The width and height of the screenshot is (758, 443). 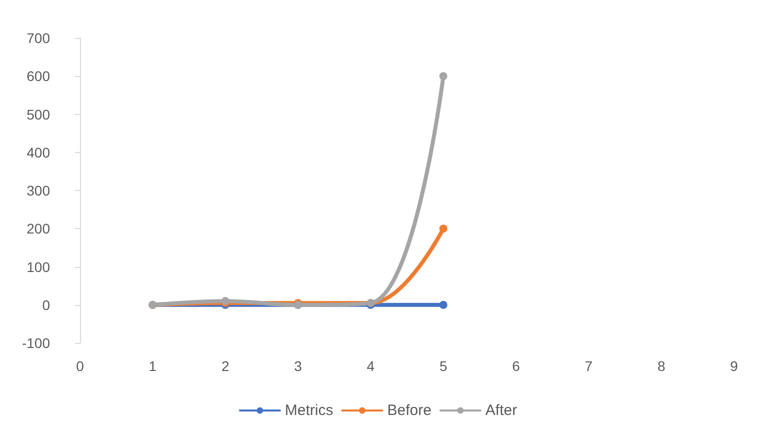 I want to click on x-tick-label: 7, so click(x=588, y=366).